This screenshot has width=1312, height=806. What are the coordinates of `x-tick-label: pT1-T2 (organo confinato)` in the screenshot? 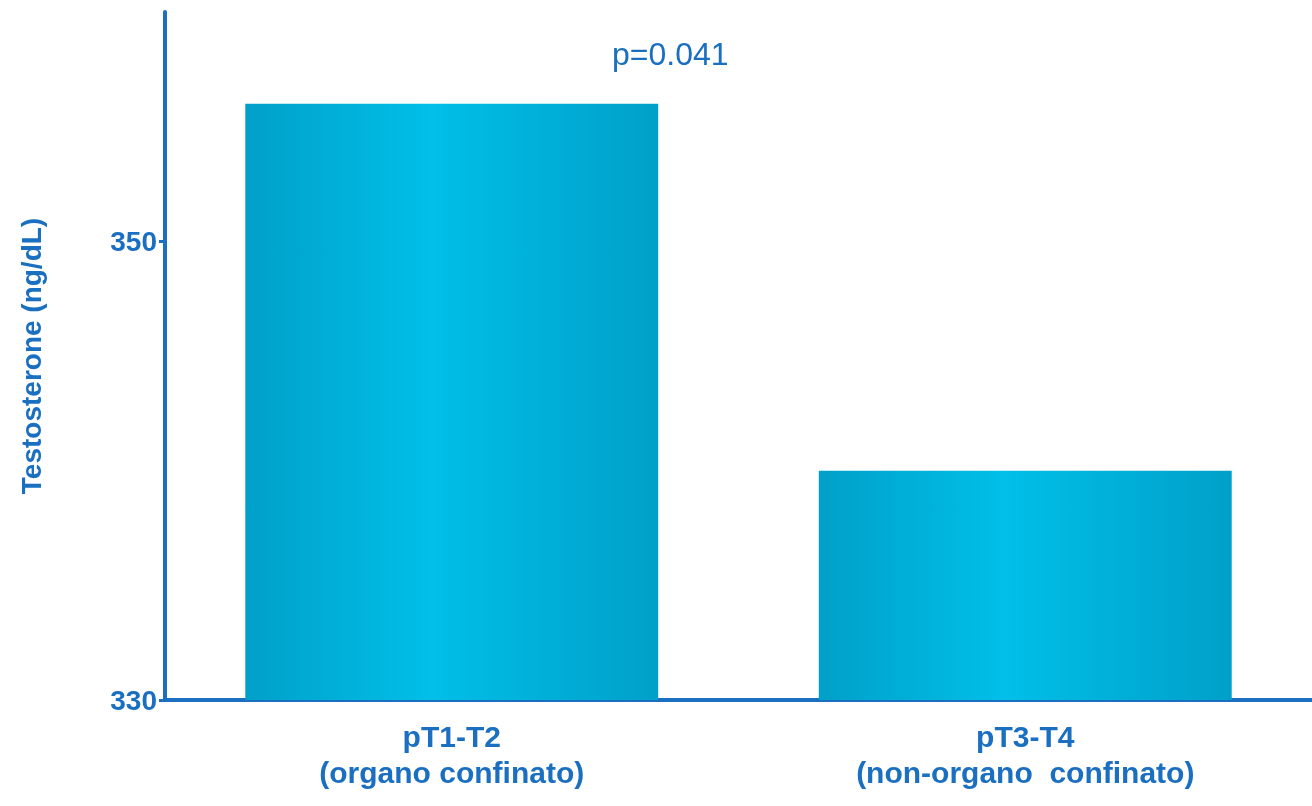 It's located at (452, 754).